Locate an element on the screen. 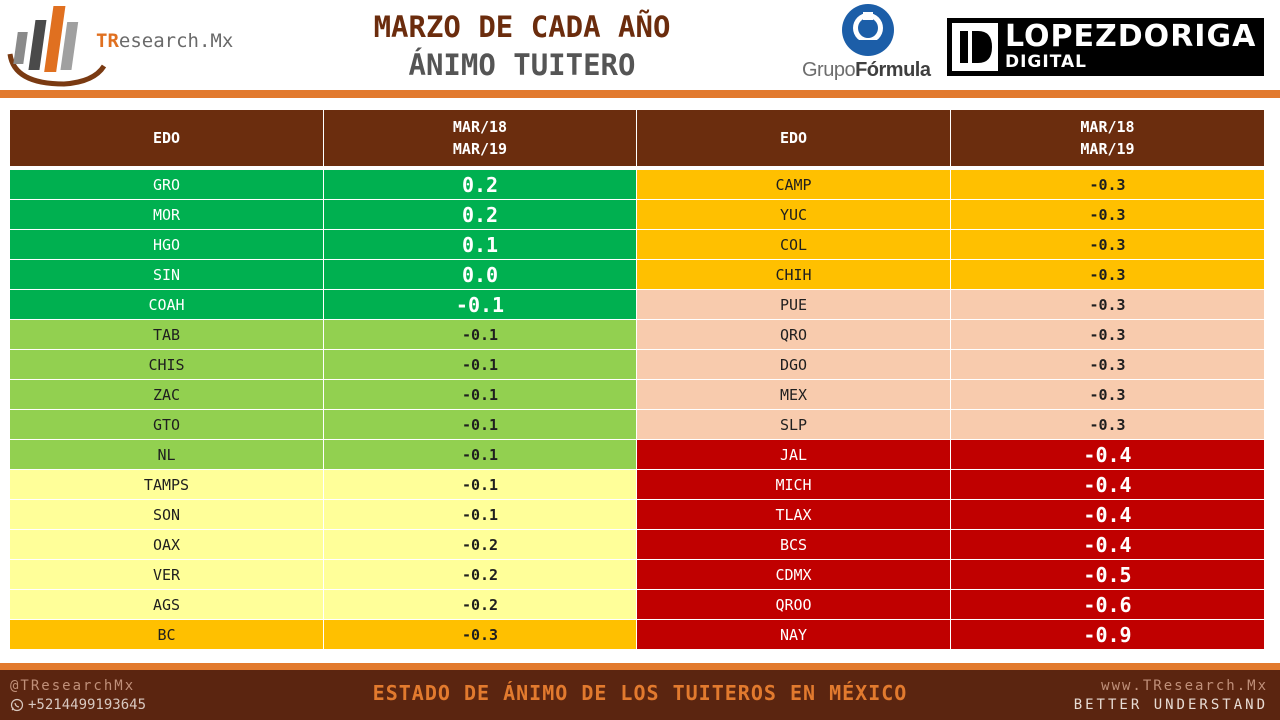 The image size is (1280, 720). state-cell: DGO is located at coordinates (794, 364).